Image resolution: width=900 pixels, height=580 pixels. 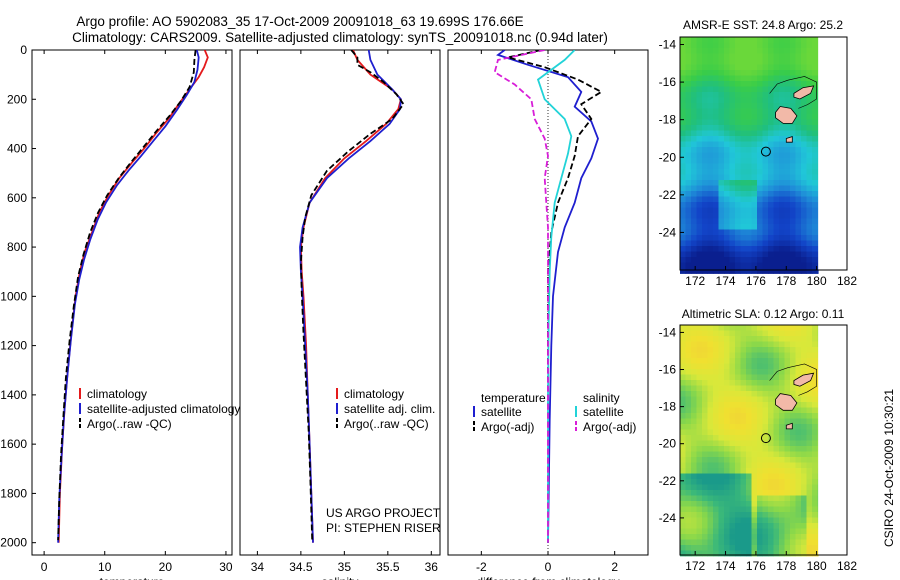 What do you see at coordinates (383, 528) in the screenshot?
I see `annotation-line: PI: STEPHEN RISER` at bounding box center [383, 528].